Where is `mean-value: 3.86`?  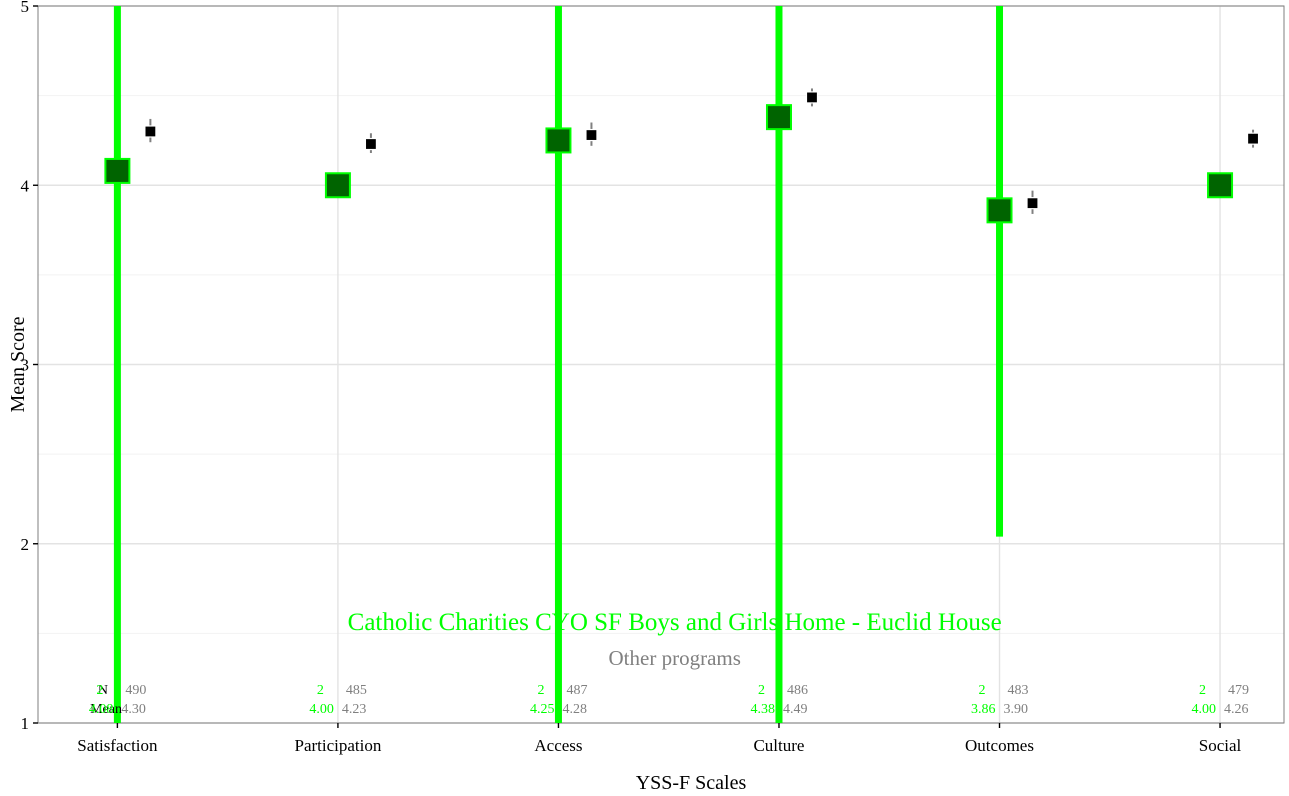
mean-value: 3.86 is located at coordinates (983, 709).